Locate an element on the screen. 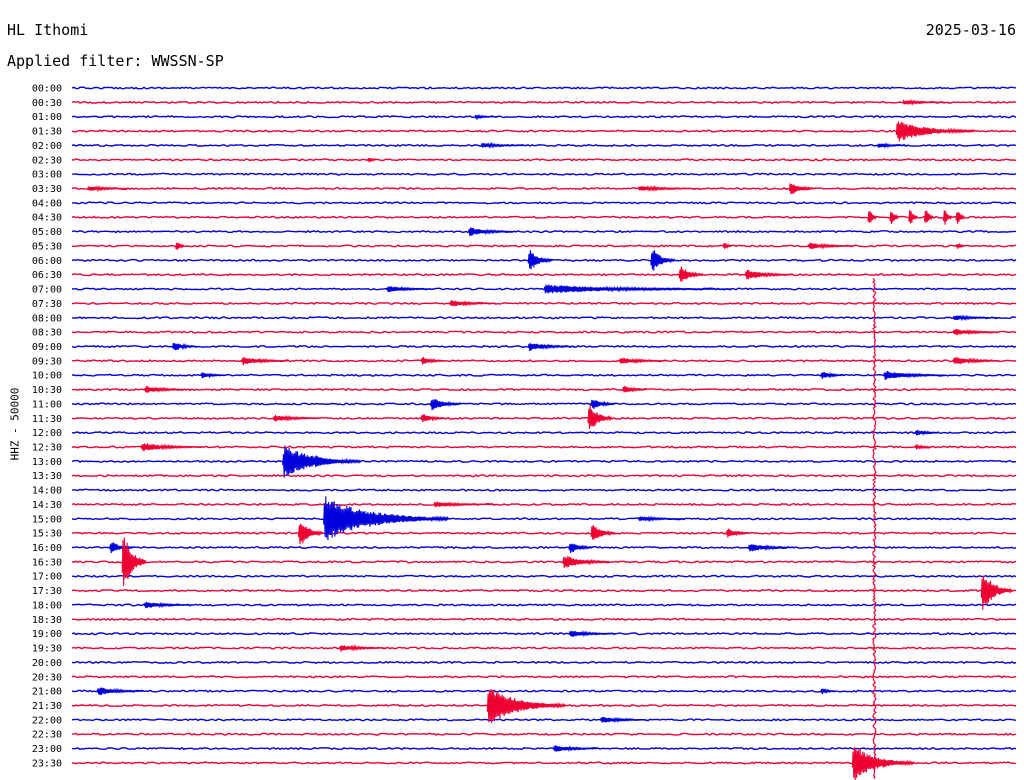 This screenshot has height=780, width=1024. row-time-label: 23:30 is located at coordinates (47, 763).